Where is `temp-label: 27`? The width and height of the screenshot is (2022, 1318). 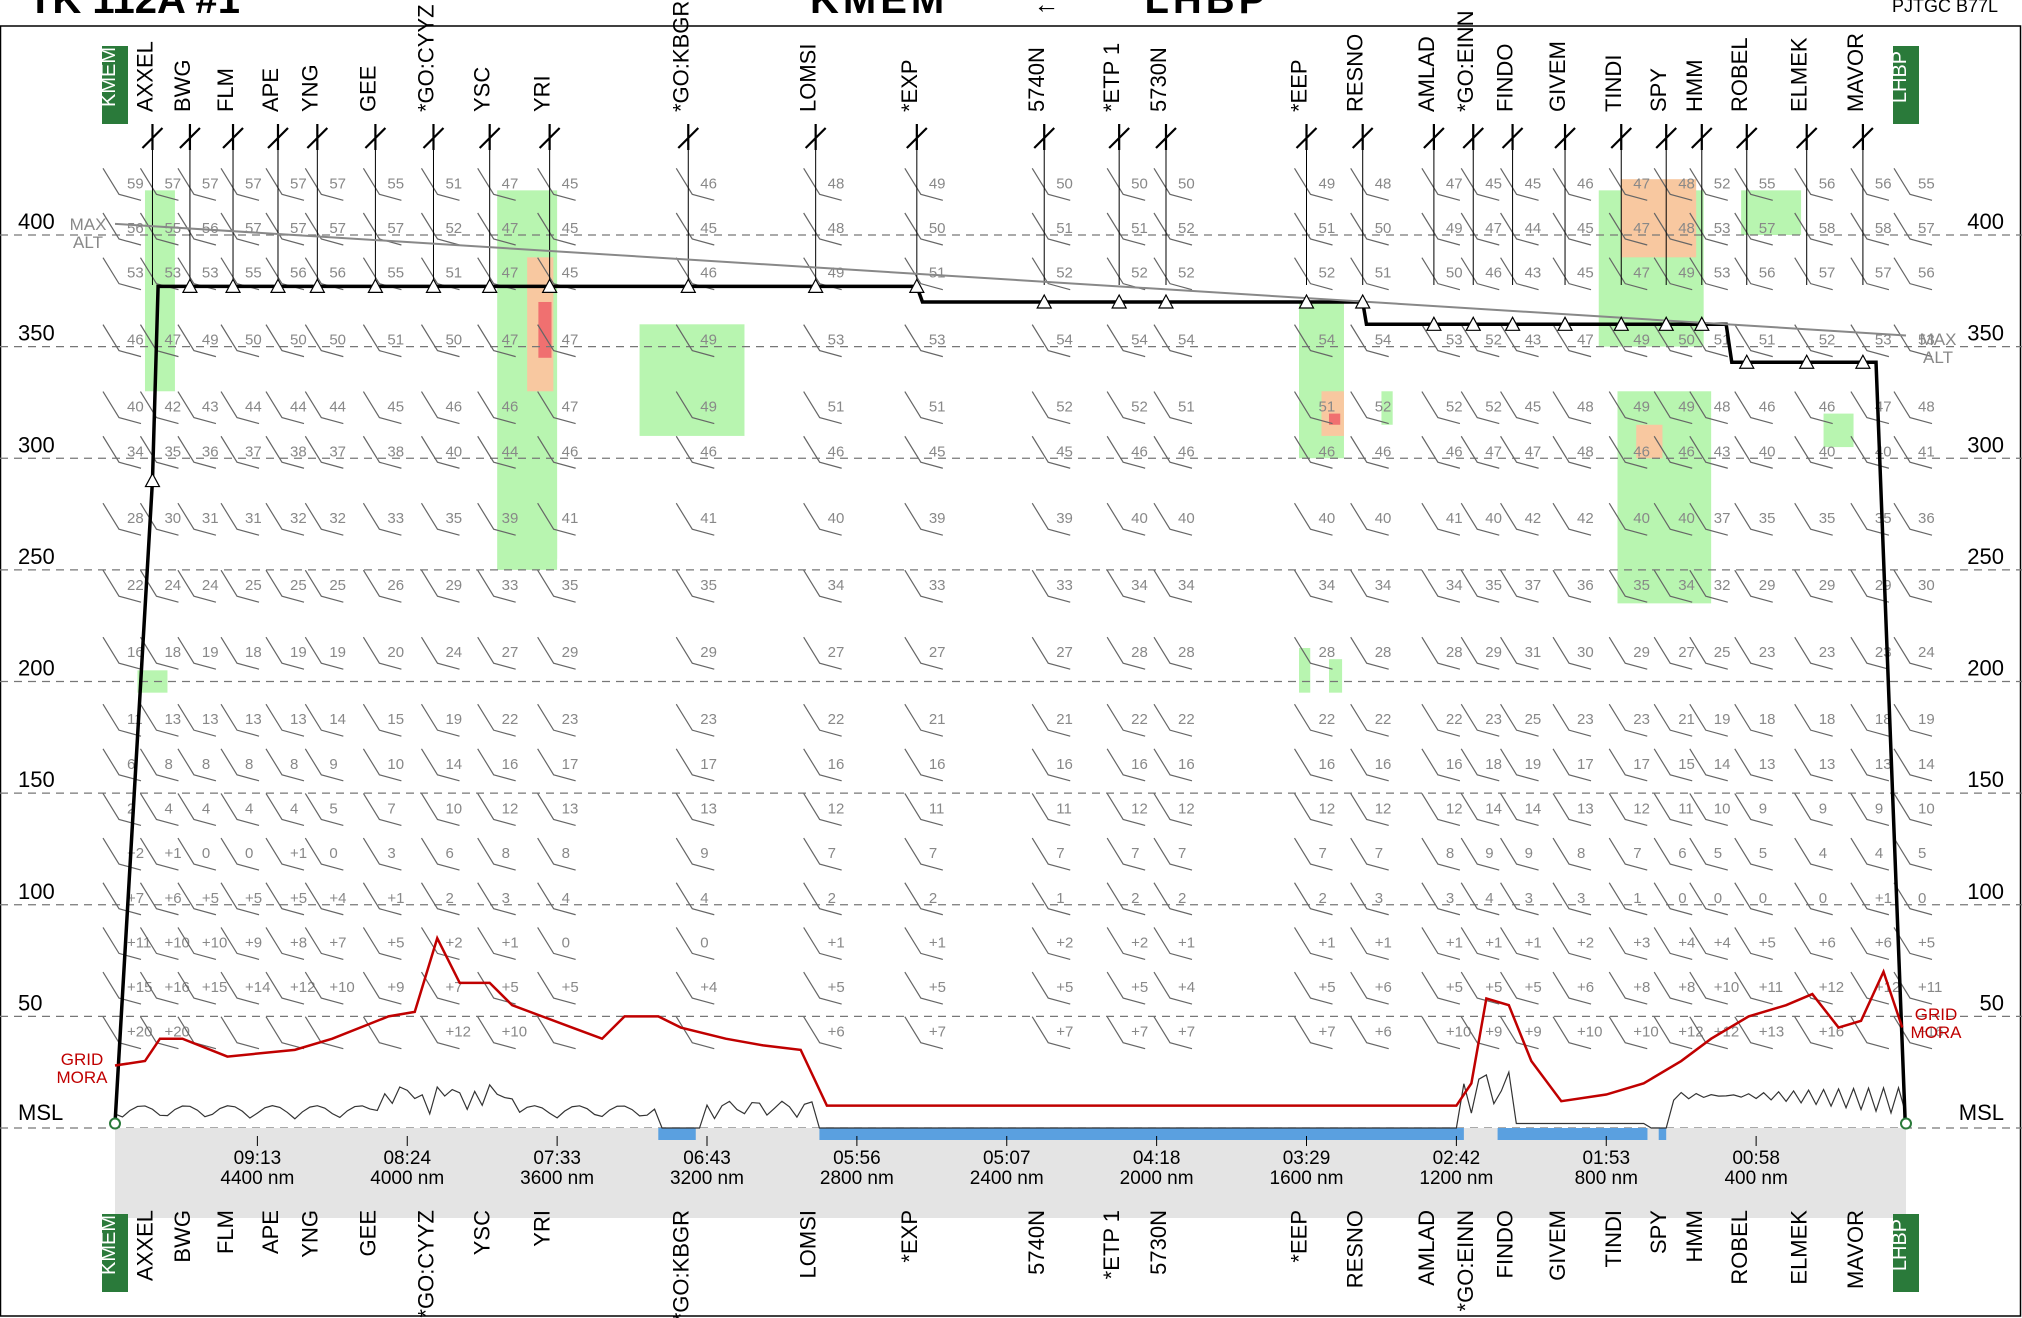 temp-label: 27 is located at coordinates (1686, 652).